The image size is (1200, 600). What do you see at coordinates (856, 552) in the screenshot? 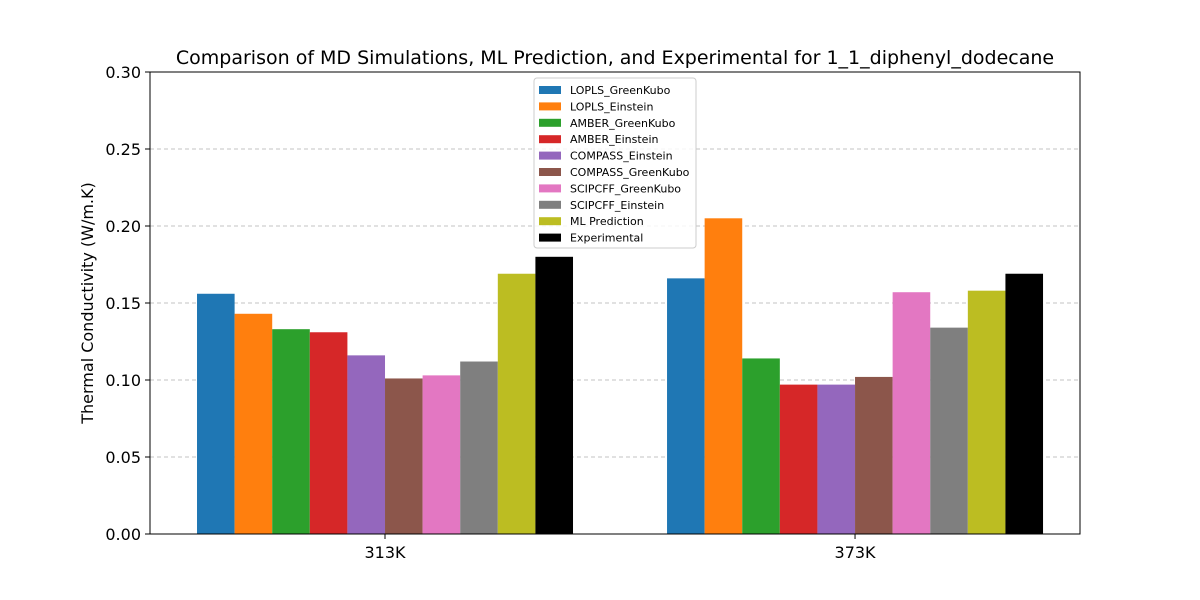
I see `x-tick-label: 373K` at bounding box center [856, 552].